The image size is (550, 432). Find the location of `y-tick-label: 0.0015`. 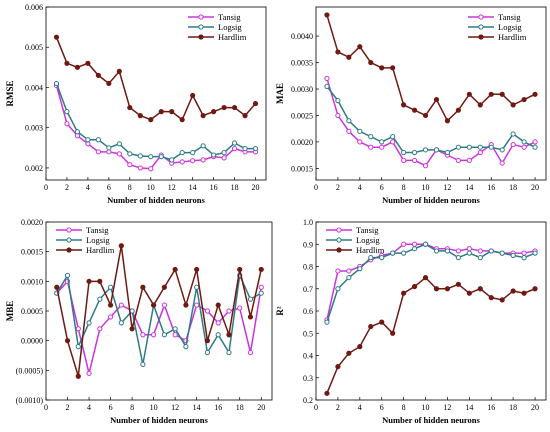

y-tick-label: 0.0015 is located at coordinates (302, 168).